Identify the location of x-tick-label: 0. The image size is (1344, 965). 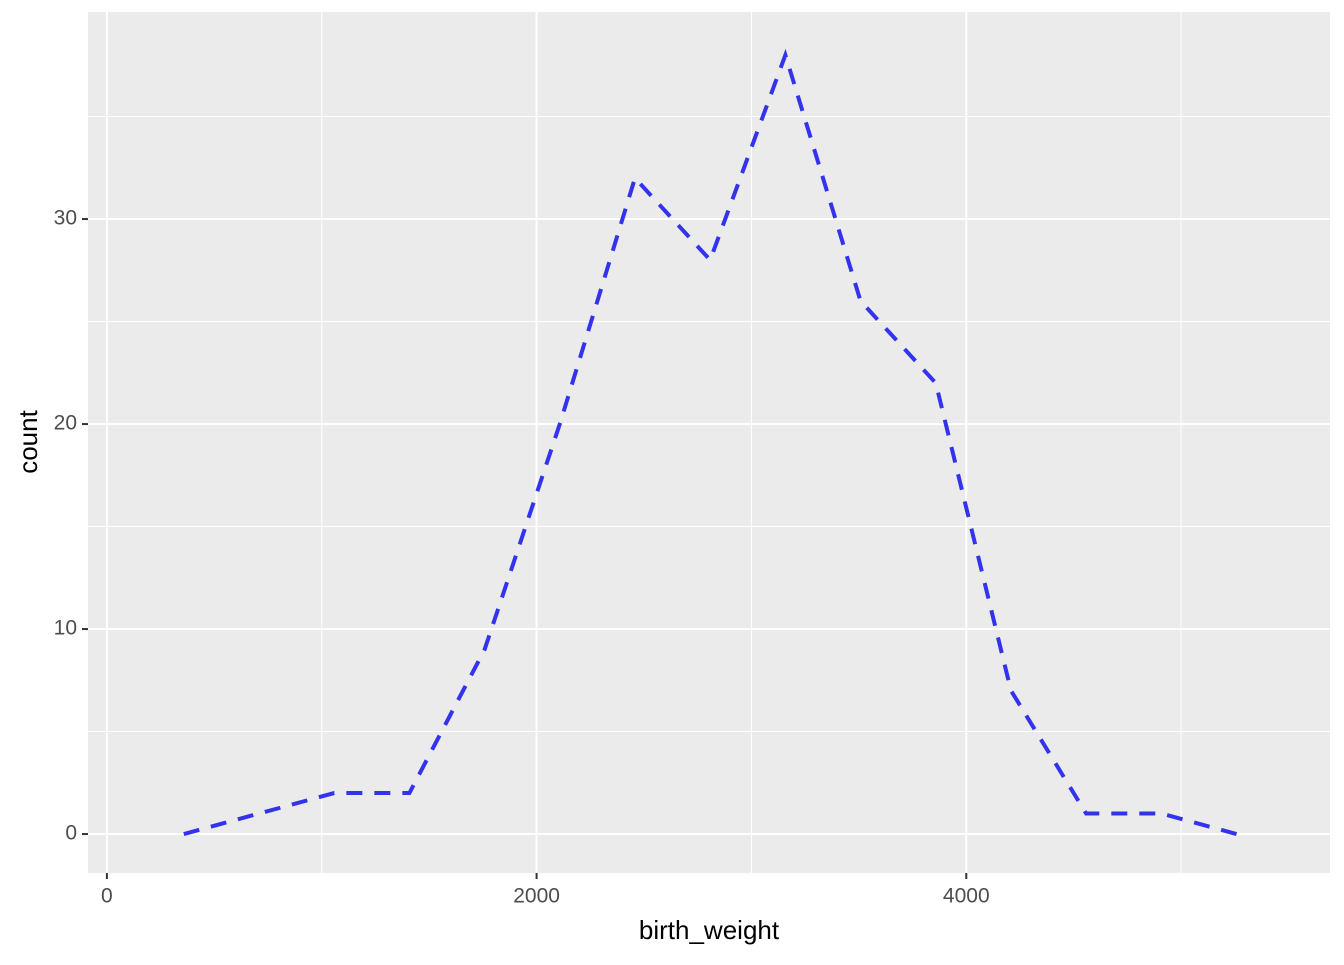
(107, 896).